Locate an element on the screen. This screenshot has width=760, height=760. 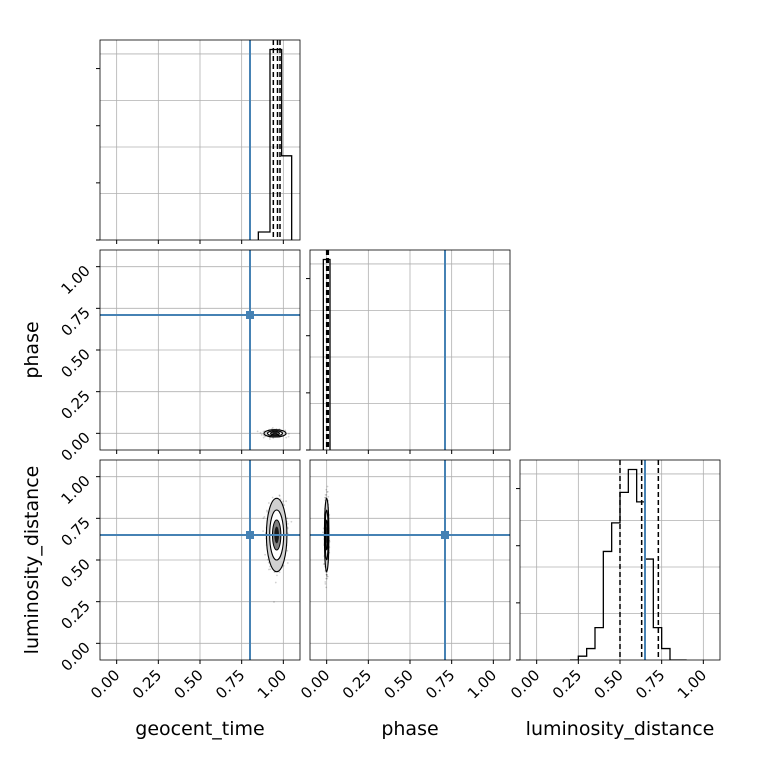
panel-luminosity_distance-vs-phase: 0.00 0.25 0.50 0.75 1.00 is located at coordinates (404, 580).